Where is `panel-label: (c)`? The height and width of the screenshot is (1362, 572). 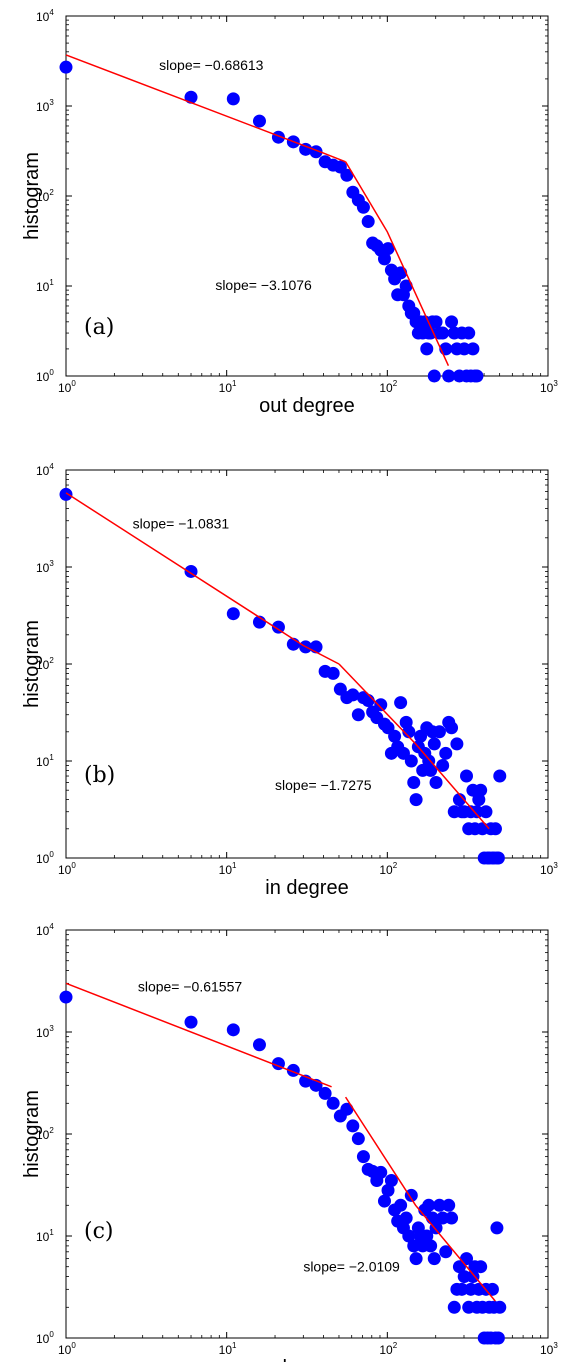 panel-label: (c) is located at coordinates (99, 1231).